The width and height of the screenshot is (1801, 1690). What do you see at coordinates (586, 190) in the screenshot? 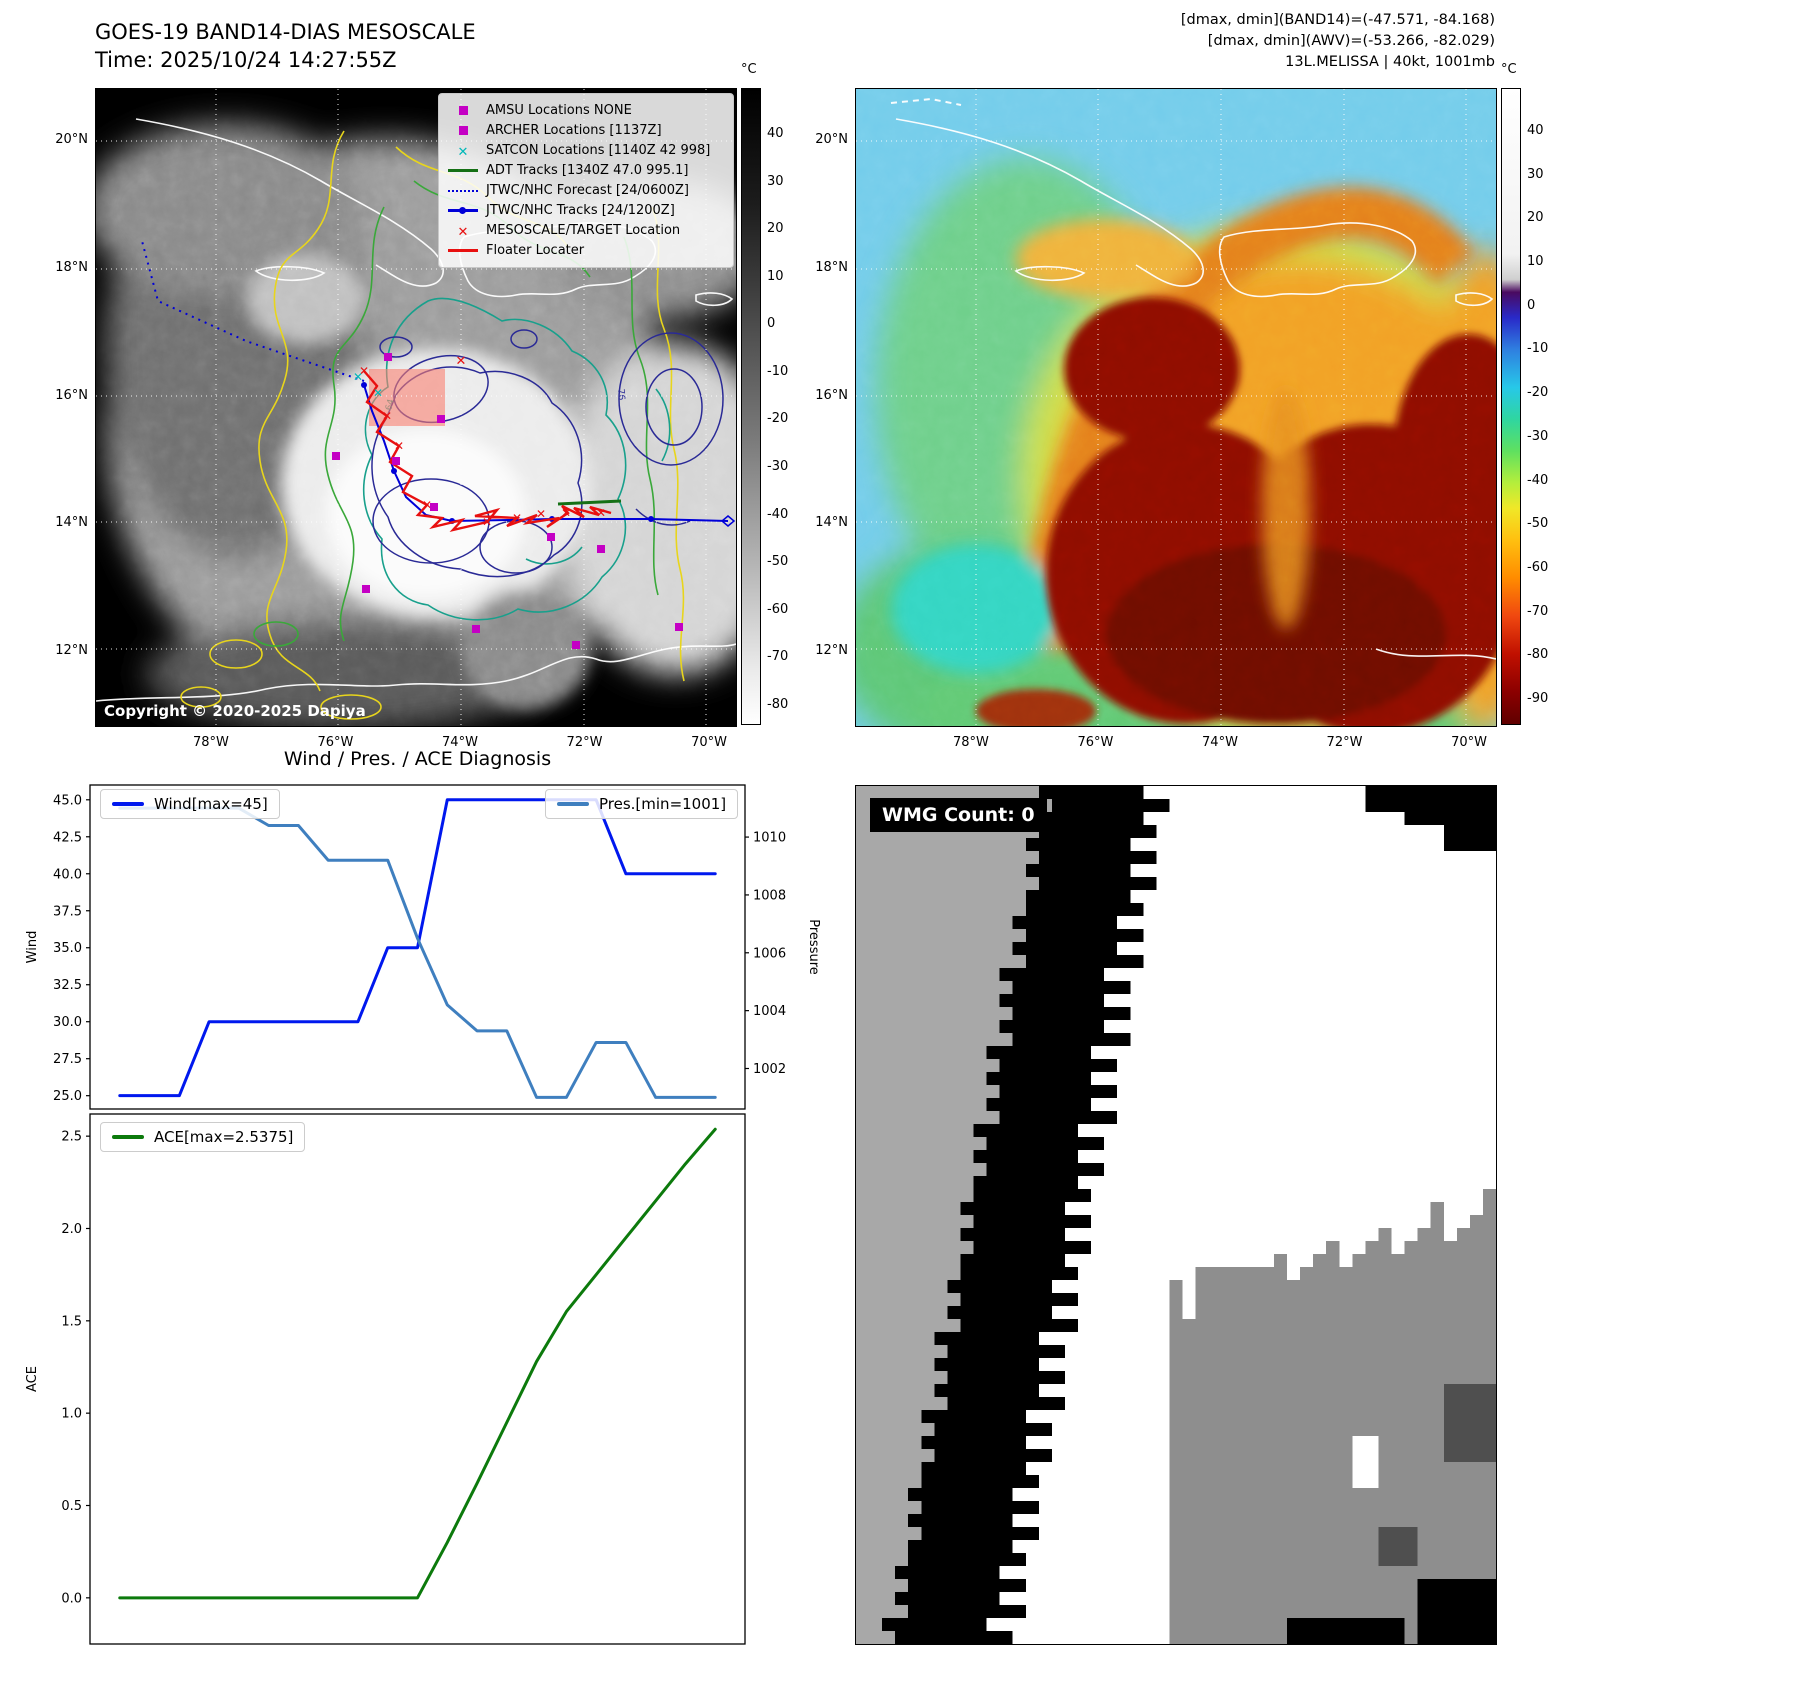
I see `legend-item-forecast: JTWC/NHC Forecast [24/0600Z]` at bounding box center [586, 190].